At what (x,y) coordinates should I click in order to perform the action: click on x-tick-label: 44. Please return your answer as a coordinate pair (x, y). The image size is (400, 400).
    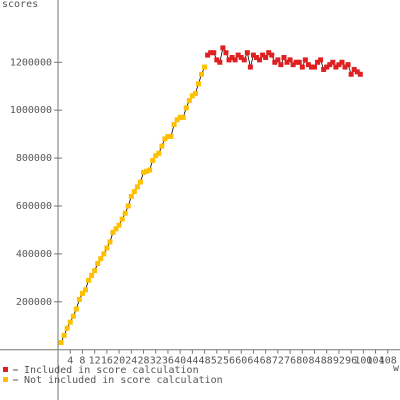
    Looking at the image, I should click on (192, 361).